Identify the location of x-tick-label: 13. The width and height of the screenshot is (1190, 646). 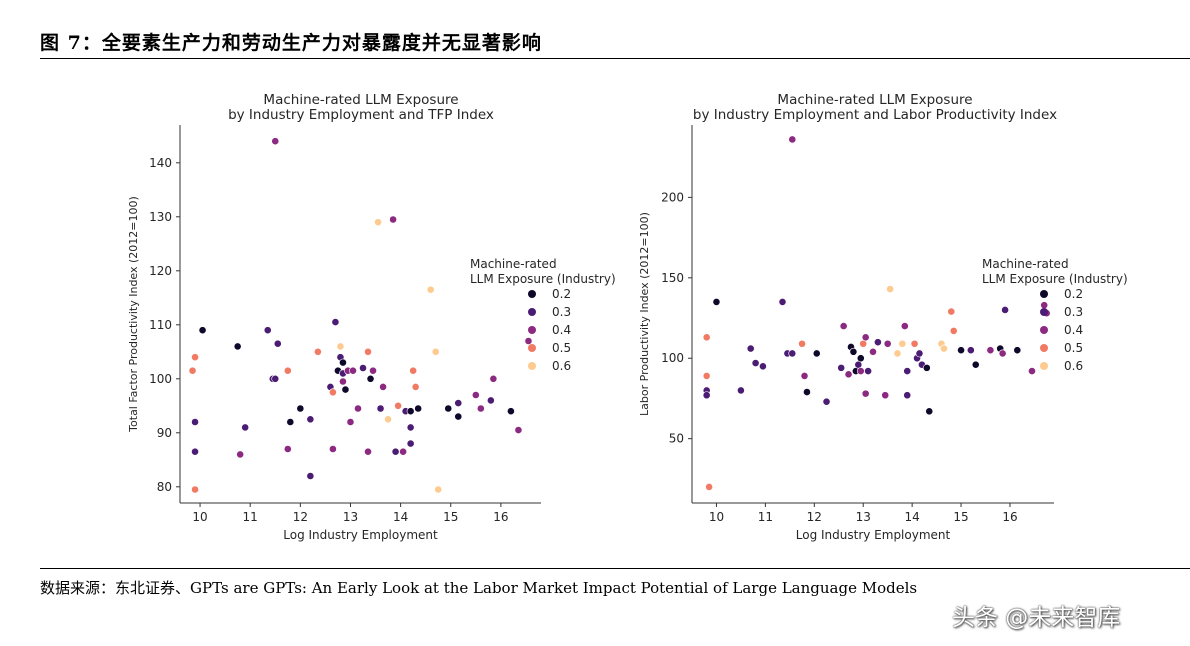
(350, 517).